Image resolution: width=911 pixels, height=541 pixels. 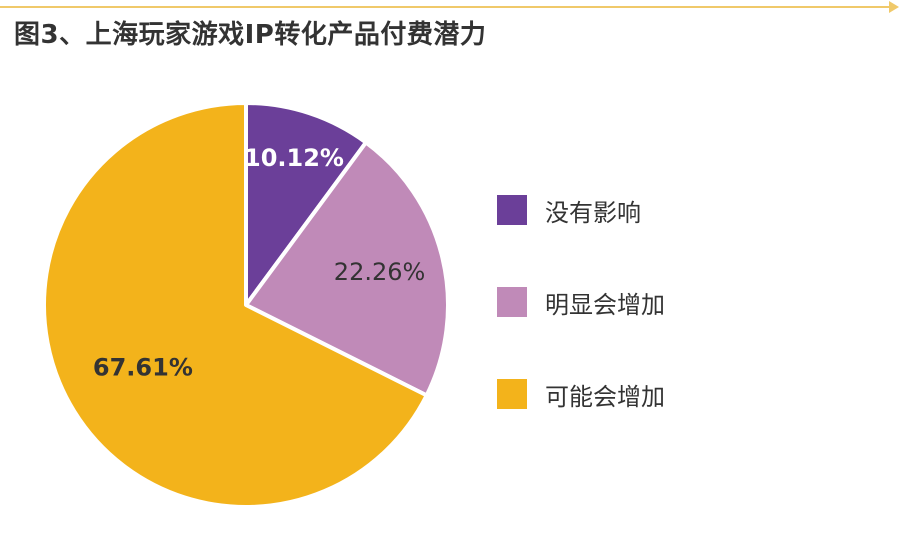 I want to click on header-rule, so click(x=446, y=7).